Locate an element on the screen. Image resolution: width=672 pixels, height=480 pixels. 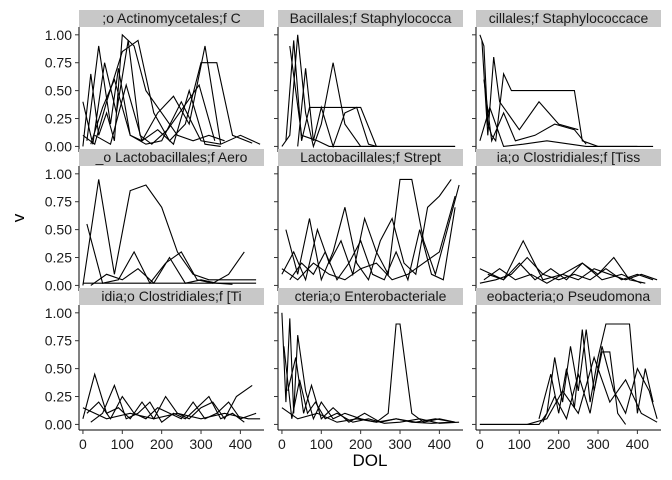
facet-strip-label: idia;o Clostridiales;f [Ti is located at coordinates (171, 296).